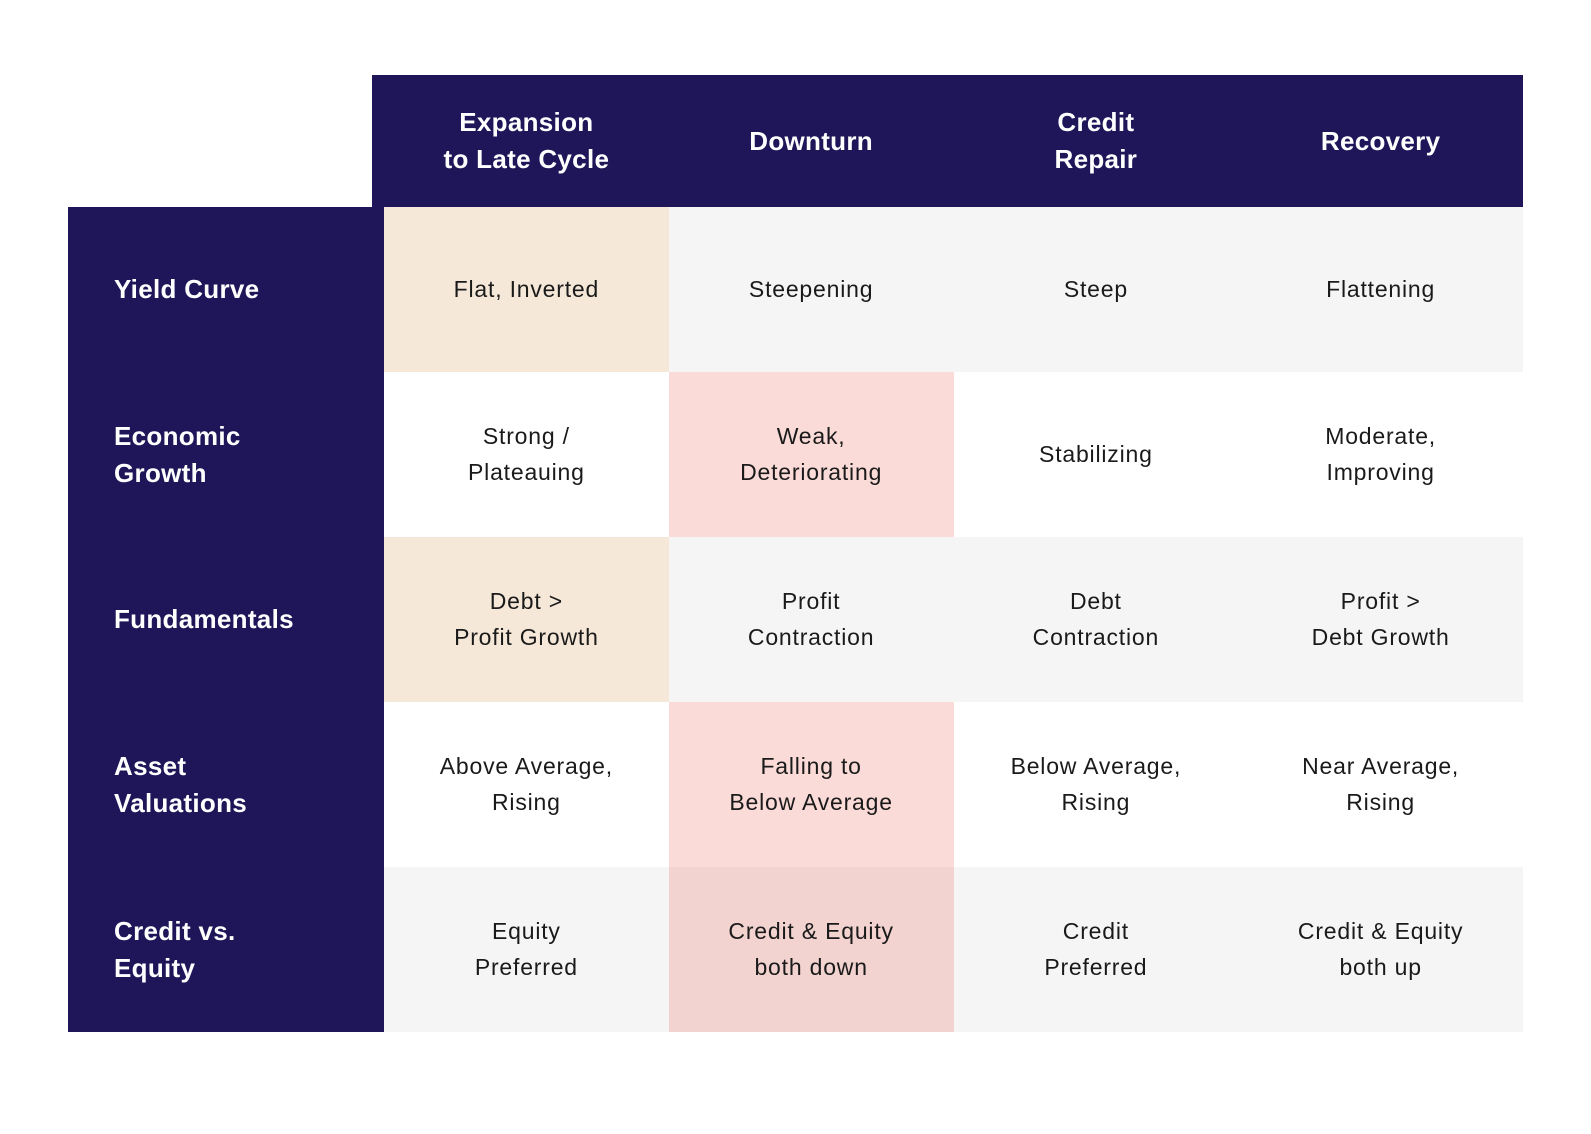 This screenshot has width=1591, height=1134. I want to click on cell-economic-growth-downturn: Weak, Deteriorating, so click(811, 454).